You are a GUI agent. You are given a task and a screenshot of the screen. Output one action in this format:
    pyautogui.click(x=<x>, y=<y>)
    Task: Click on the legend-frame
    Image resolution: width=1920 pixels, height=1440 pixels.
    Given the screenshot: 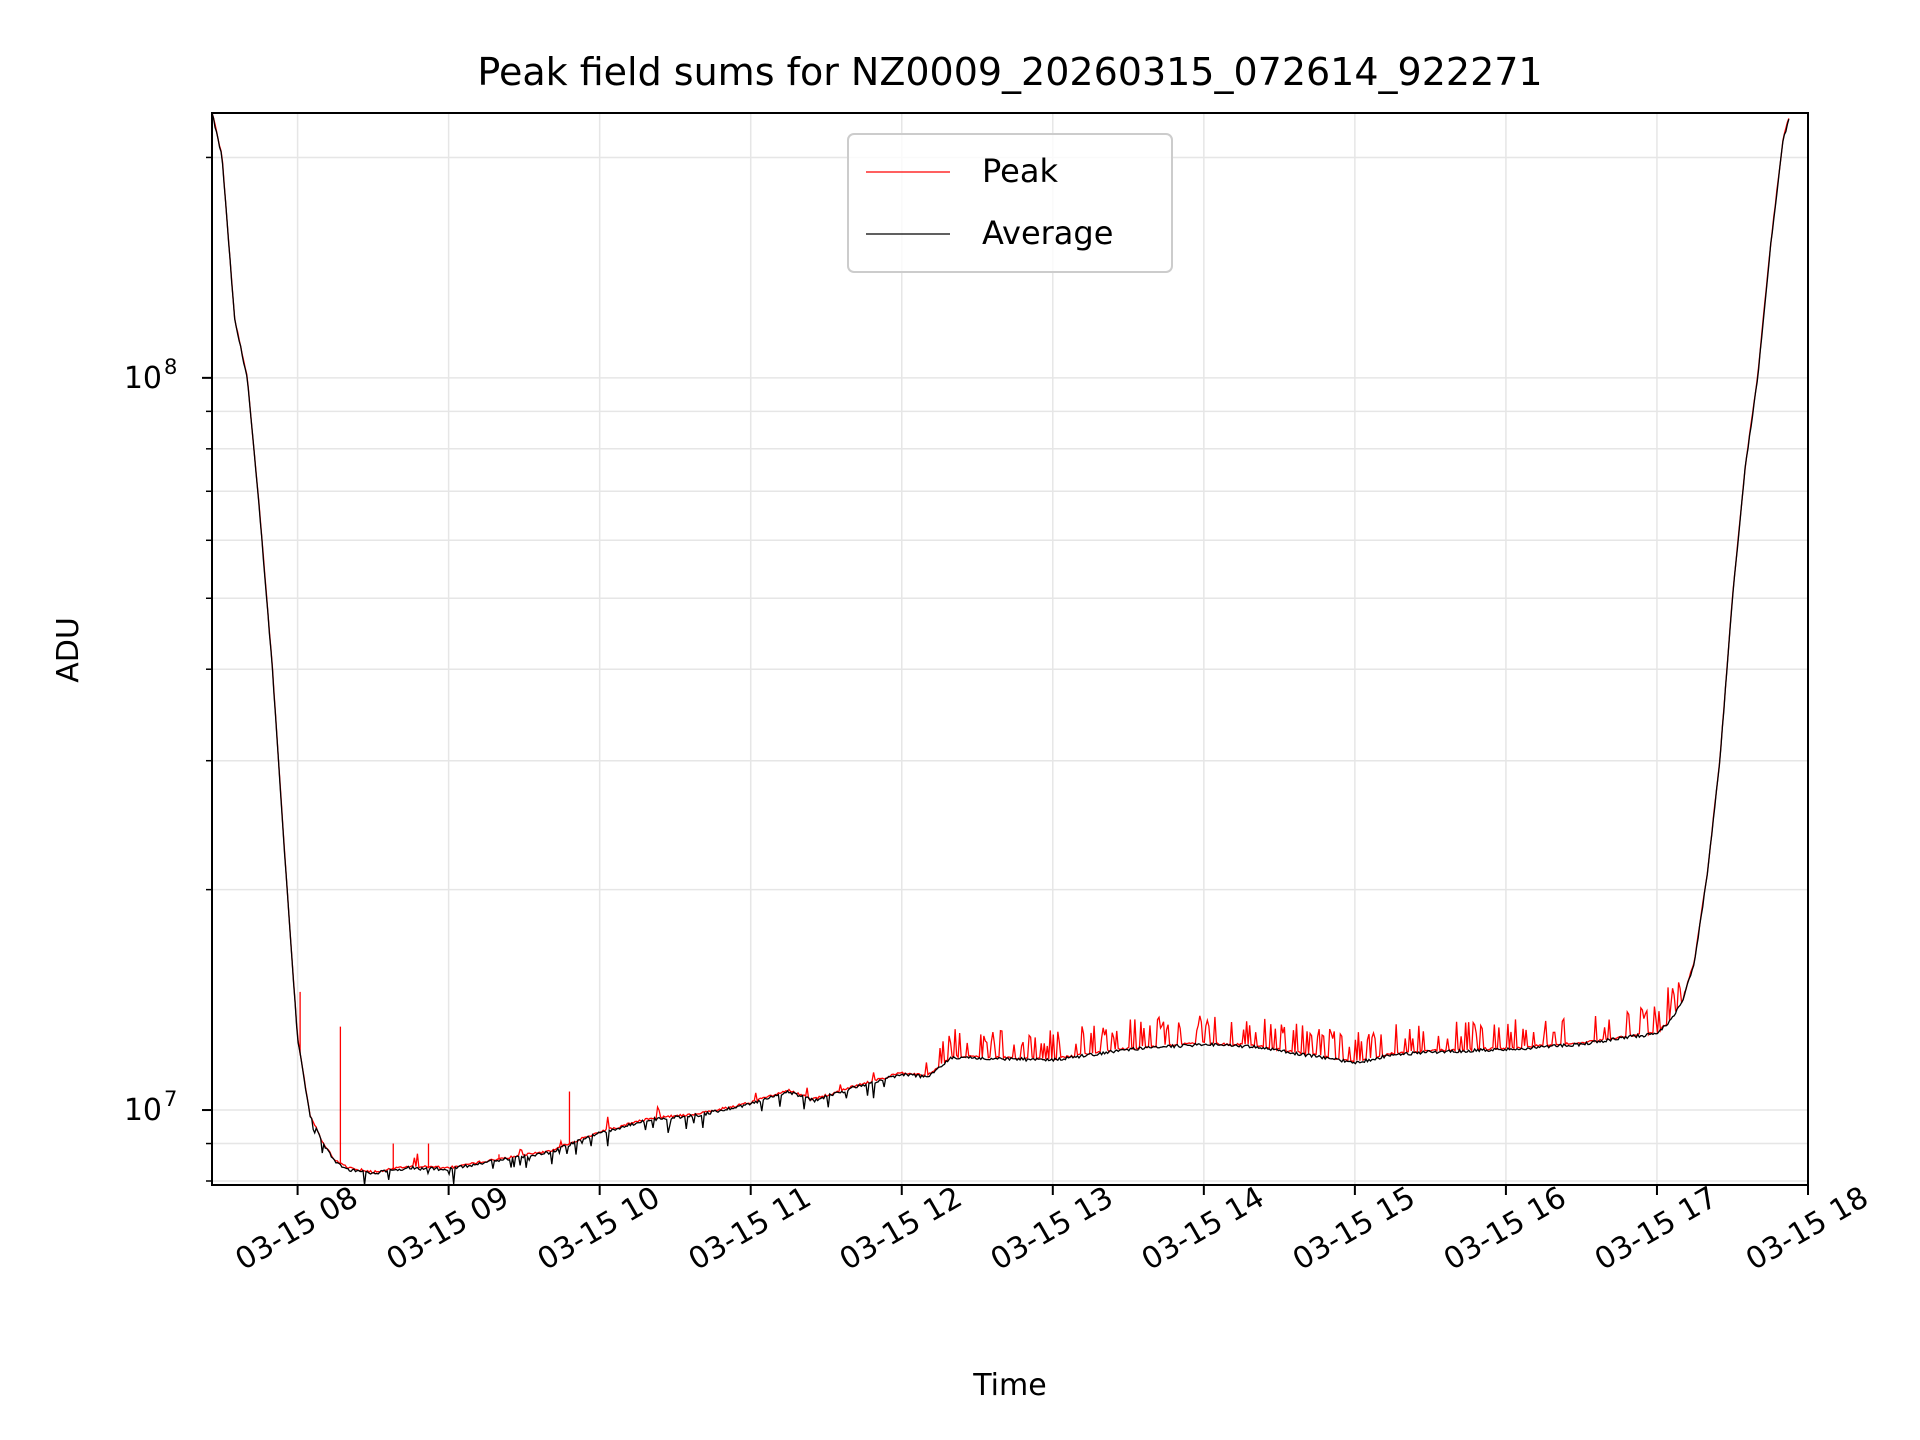 What is the action you would take?
    pyautogui.click(x=1010, y=203)
    